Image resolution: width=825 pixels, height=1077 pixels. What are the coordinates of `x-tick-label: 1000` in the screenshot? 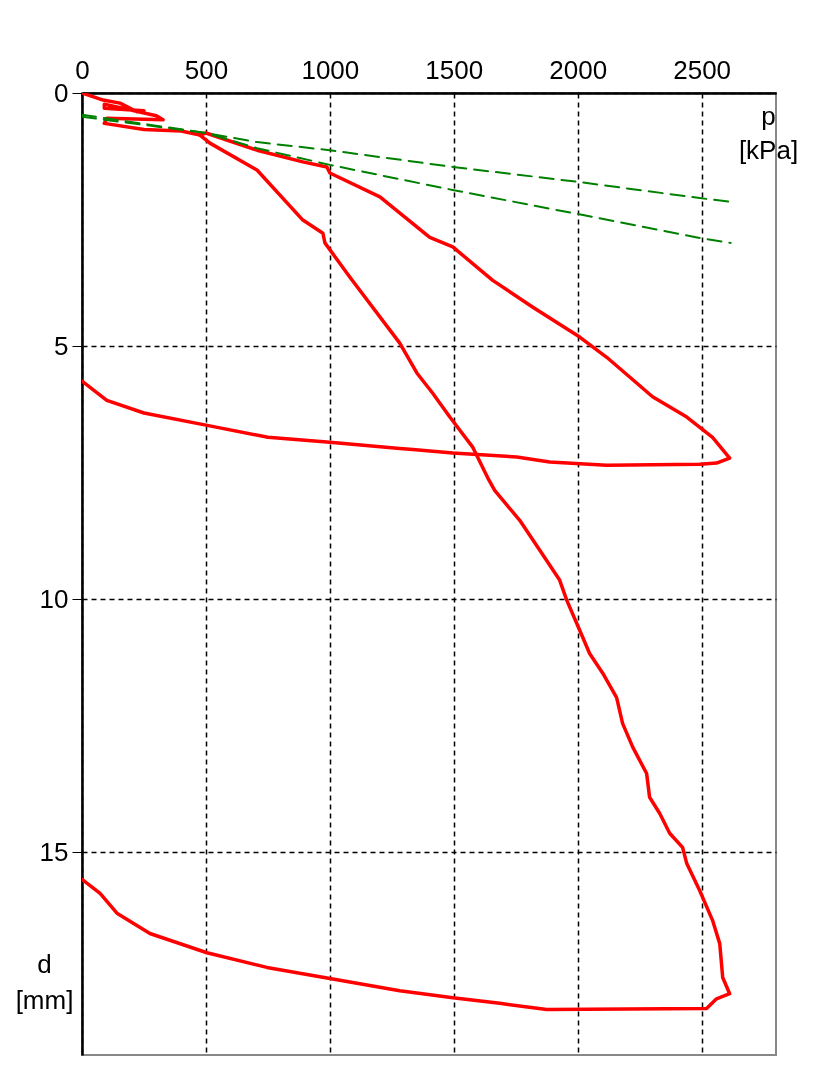 It's located at (330, 69).